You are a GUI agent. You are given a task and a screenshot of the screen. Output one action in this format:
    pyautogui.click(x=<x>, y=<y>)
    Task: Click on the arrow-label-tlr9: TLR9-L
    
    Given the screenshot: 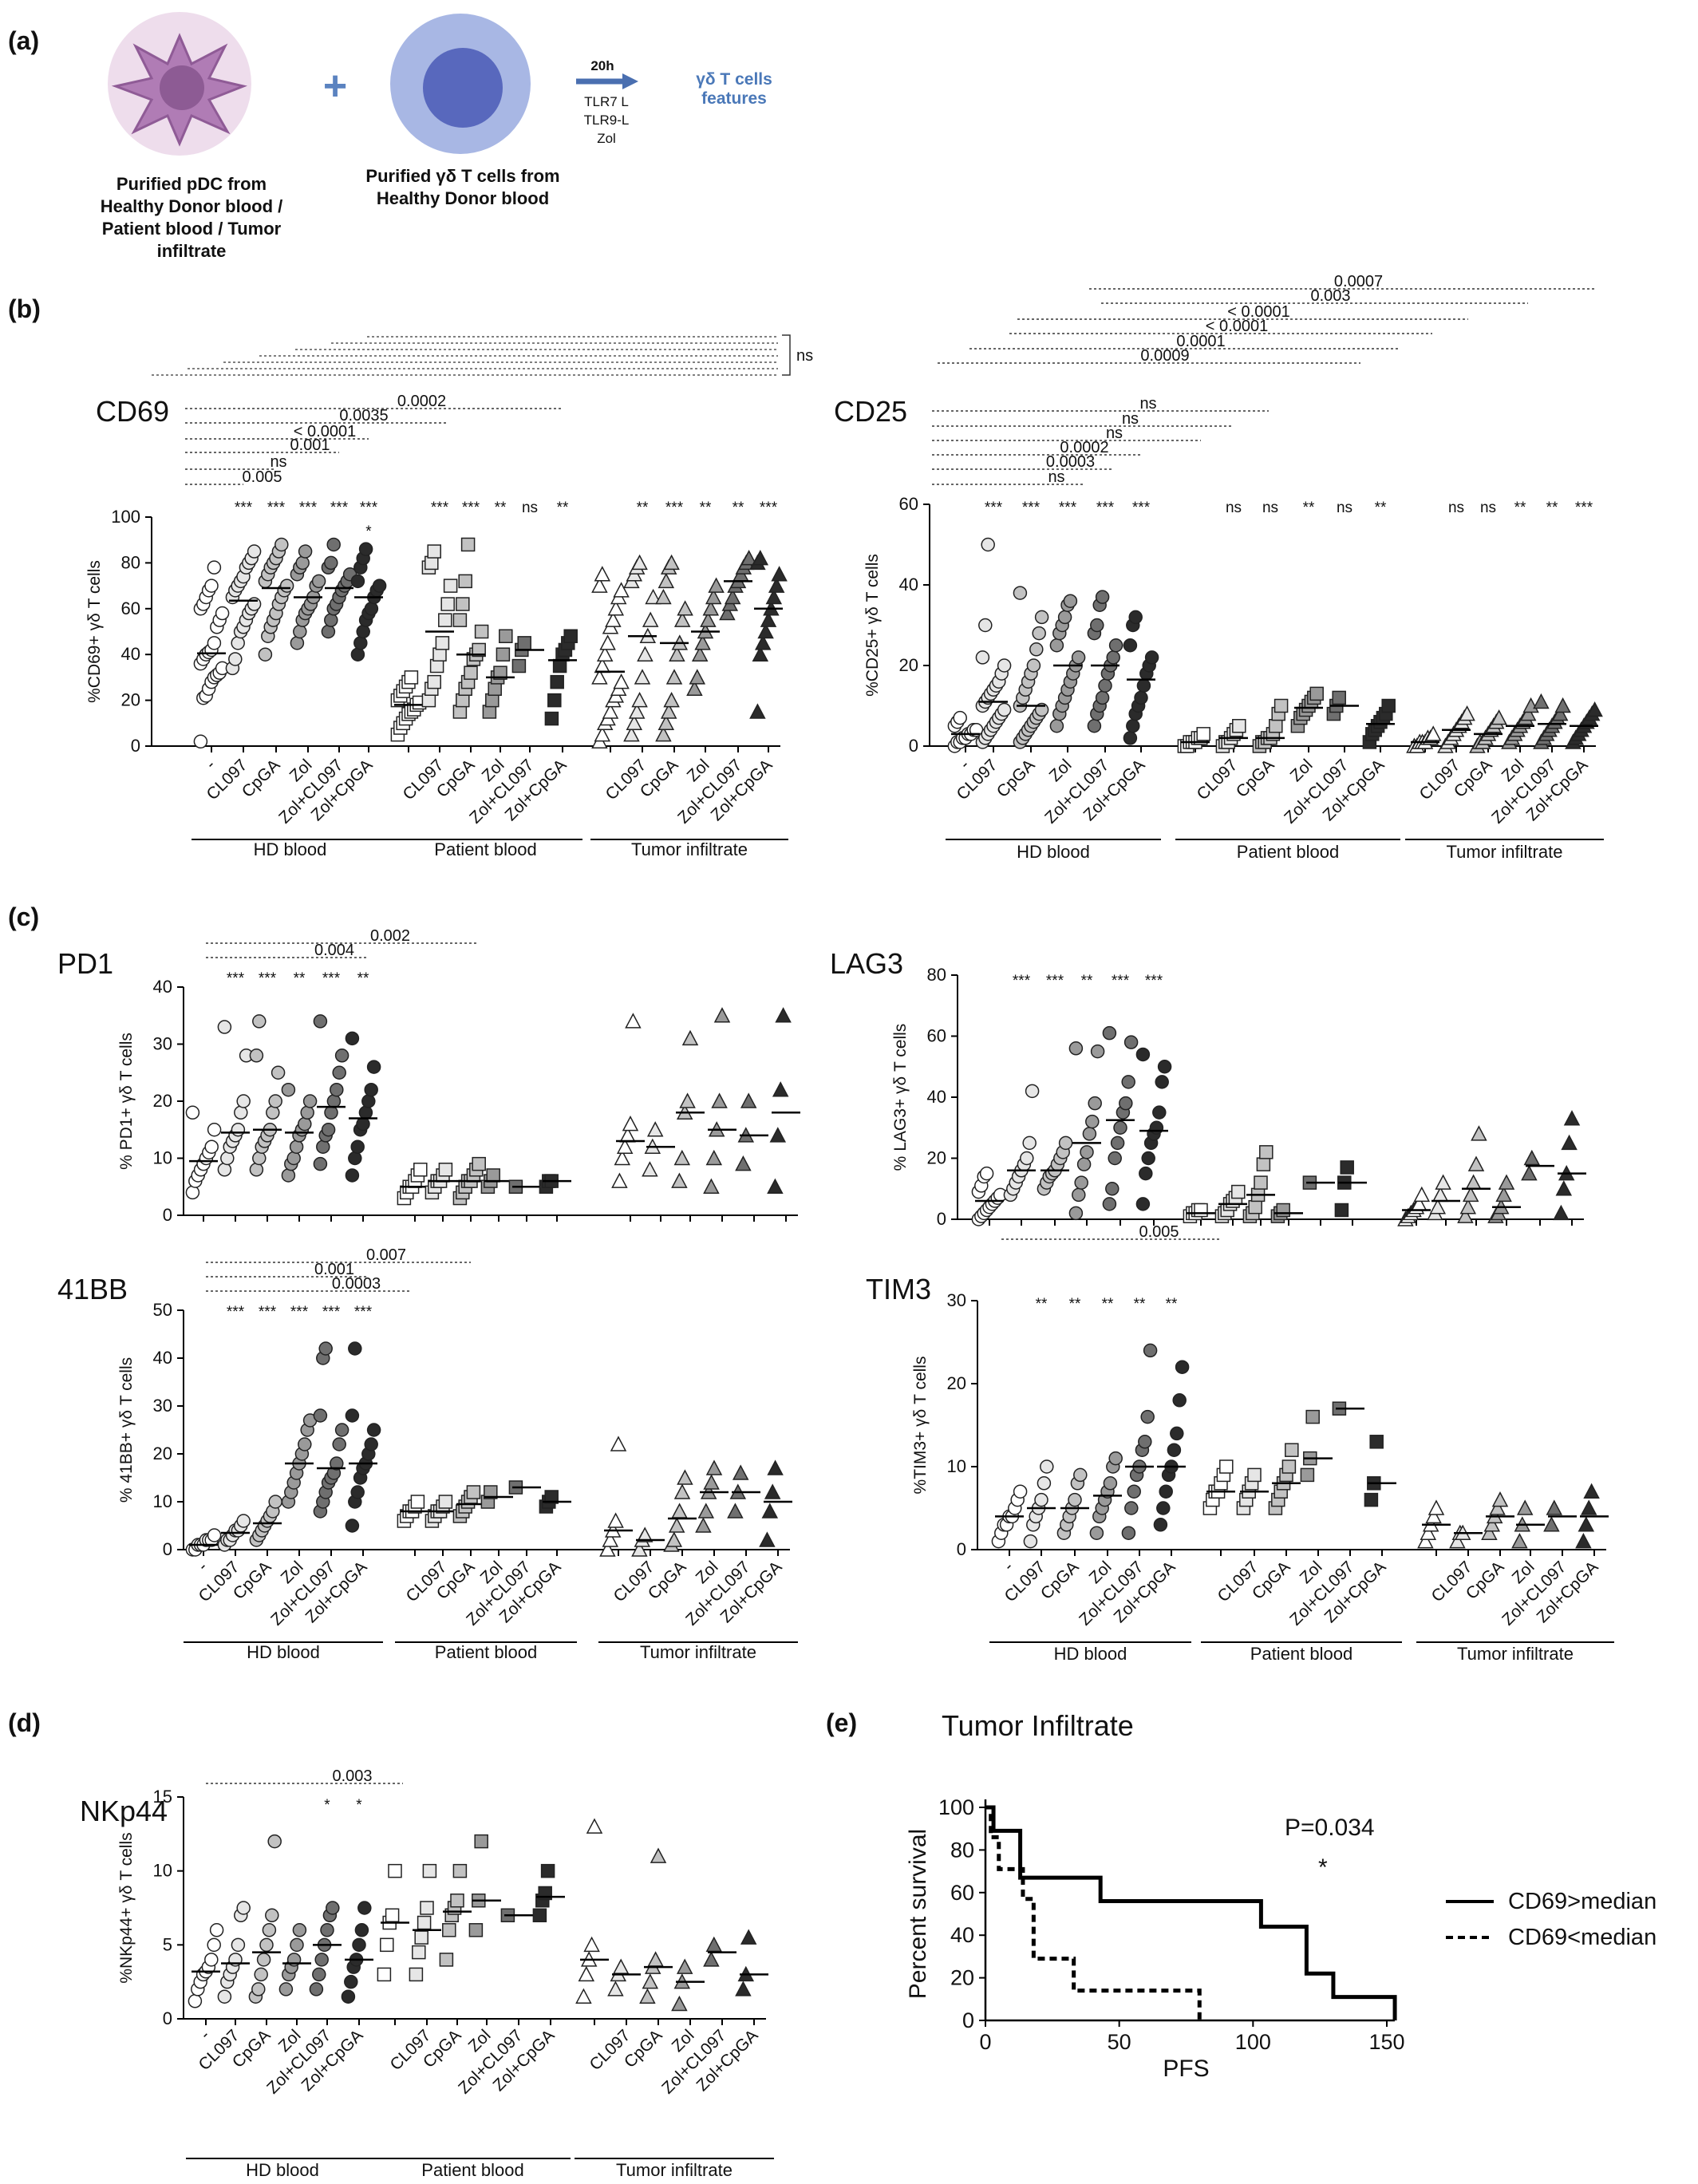 What is the action you would take?
    pyautogui.click(x=607, y=120)
    